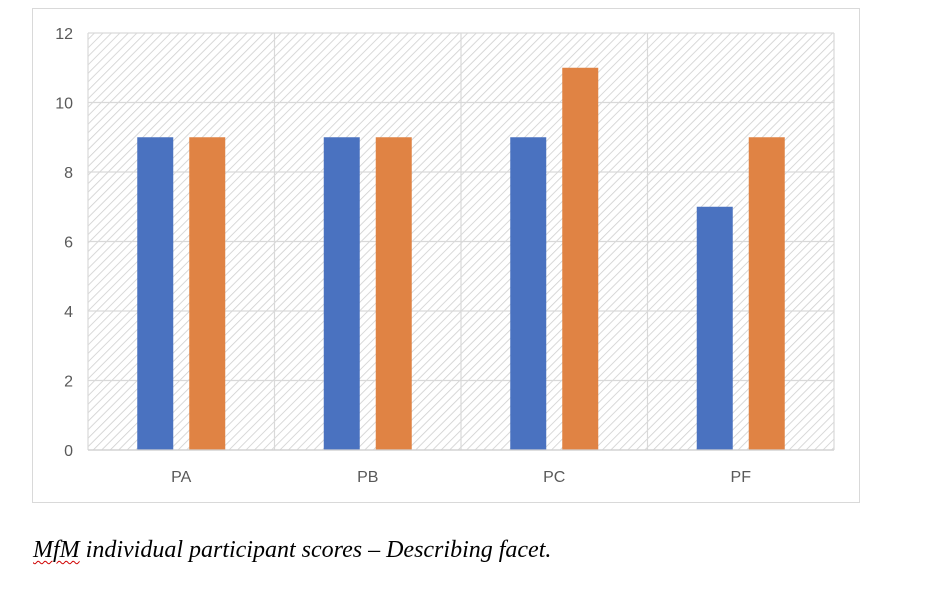 The width and height of the screenshot is (925, 602). I want to click on x-tick-label-pb: PB, so click(367, 477).